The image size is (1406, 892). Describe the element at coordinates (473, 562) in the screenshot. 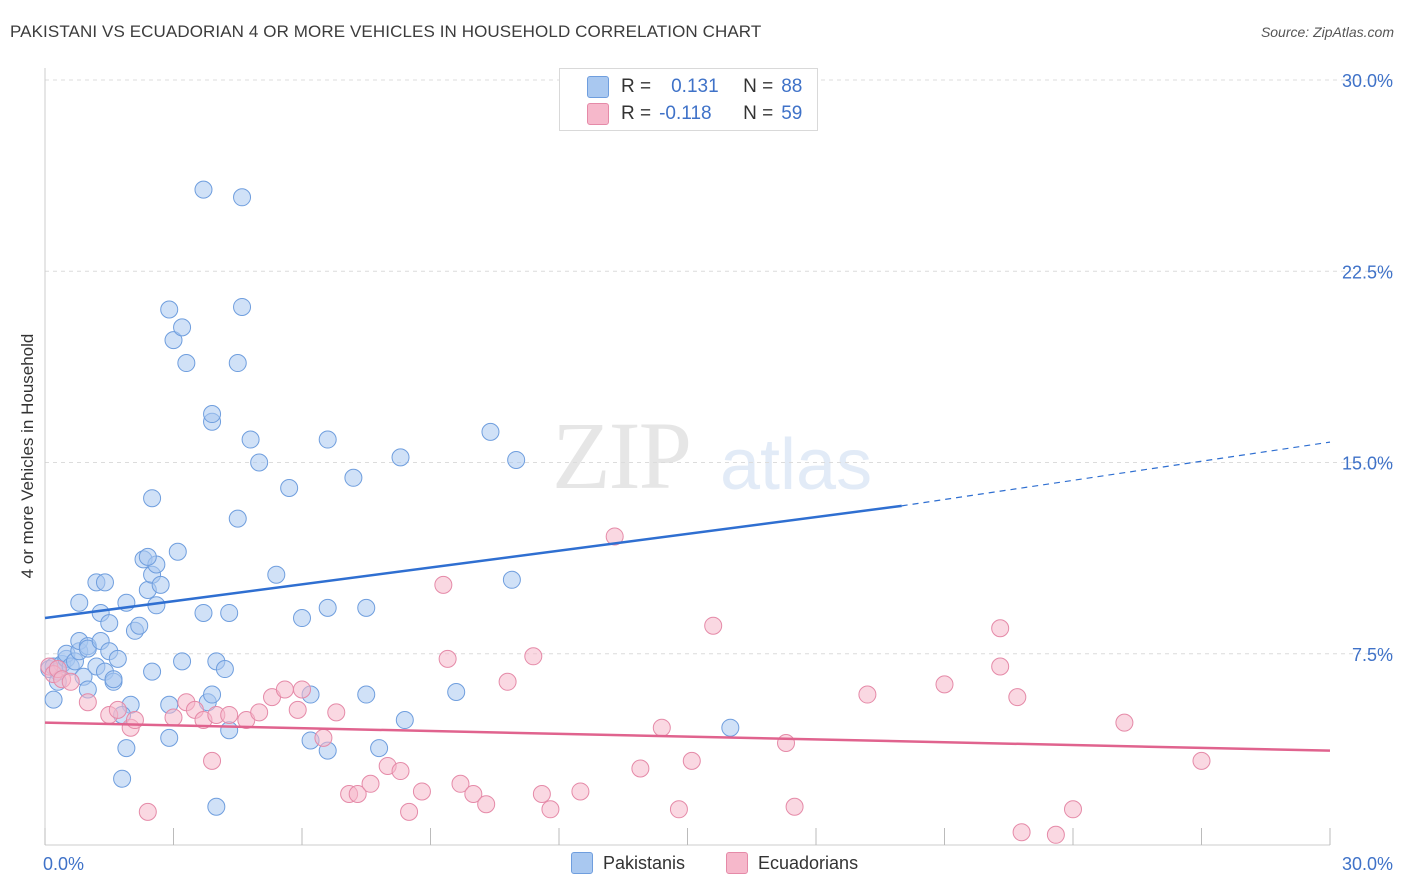

I see `pakistani-trendline` at that location.